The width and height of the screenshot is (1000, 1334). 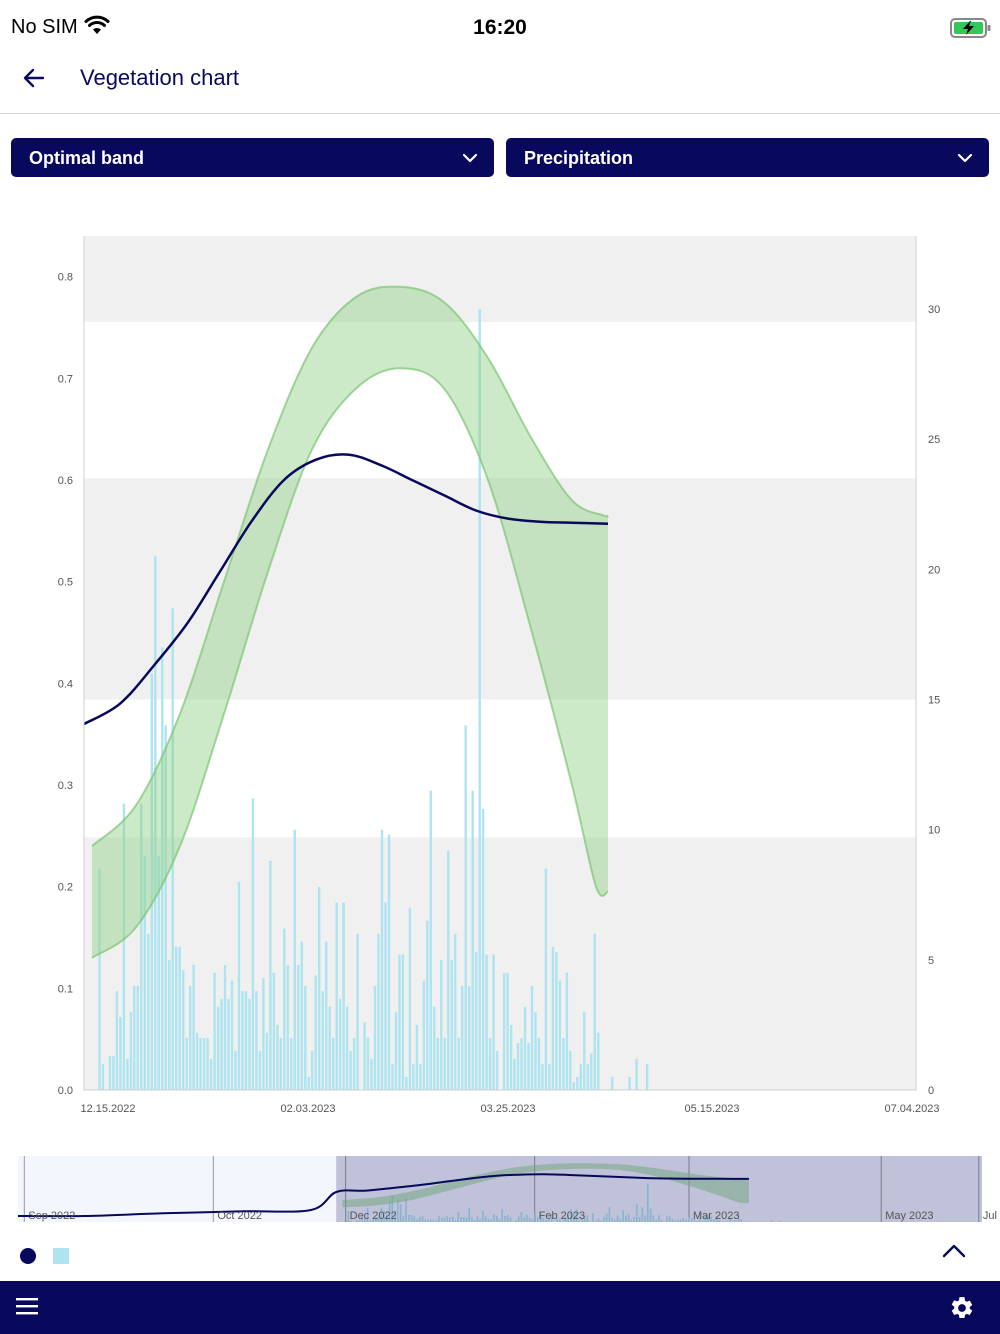 What do you see at coordinates (659, 1189) in the screenshot?
I see `navigator-selection` at bounding box center [659, 1189].